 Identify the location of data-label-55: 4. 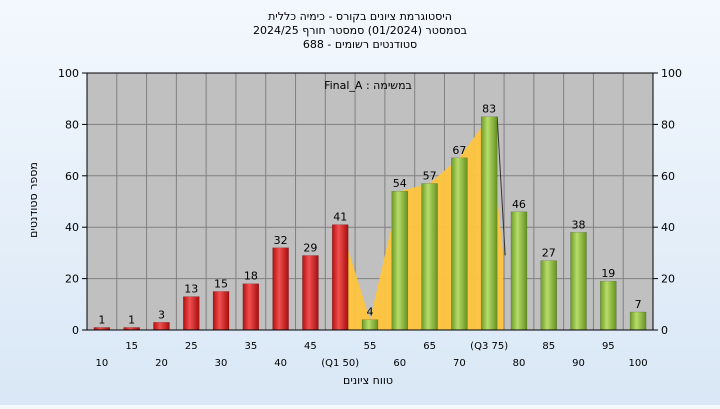
(370, 312).